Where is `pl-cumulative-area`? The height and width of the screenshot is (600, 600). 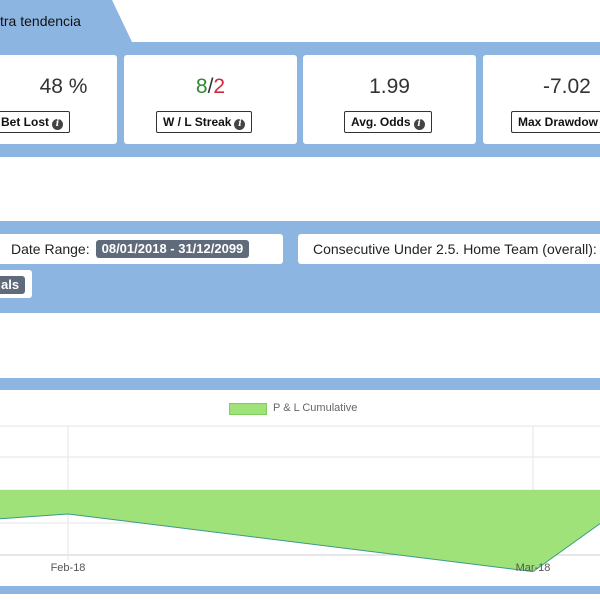
pl-cumulative-area is located at coordinates (300, 531).